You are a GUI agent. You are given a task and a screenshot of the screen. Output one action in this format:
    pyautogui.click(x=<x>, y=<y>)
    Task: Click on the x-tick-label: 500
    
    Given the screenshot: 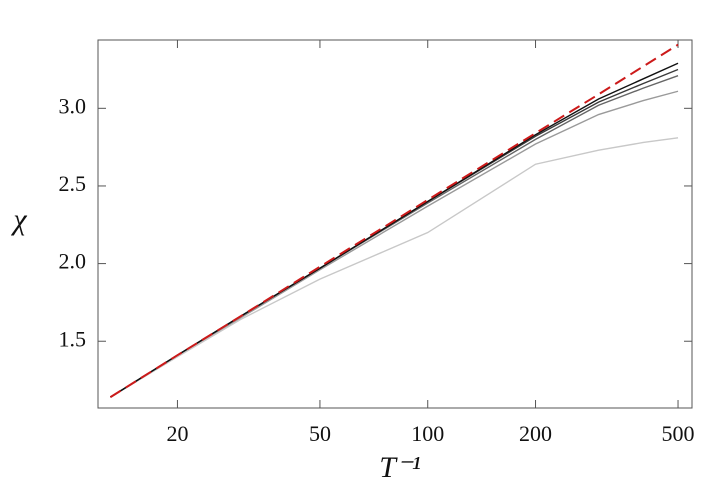 What is the action you would take?
    pyautogui.click(x=678, y=433)
    